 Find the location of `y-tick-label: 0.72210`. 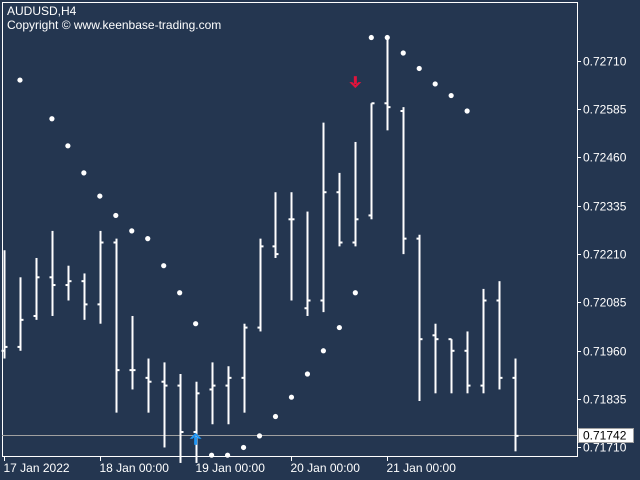

y-tick-label: 0.72210 is located at coordinates (605, 255).